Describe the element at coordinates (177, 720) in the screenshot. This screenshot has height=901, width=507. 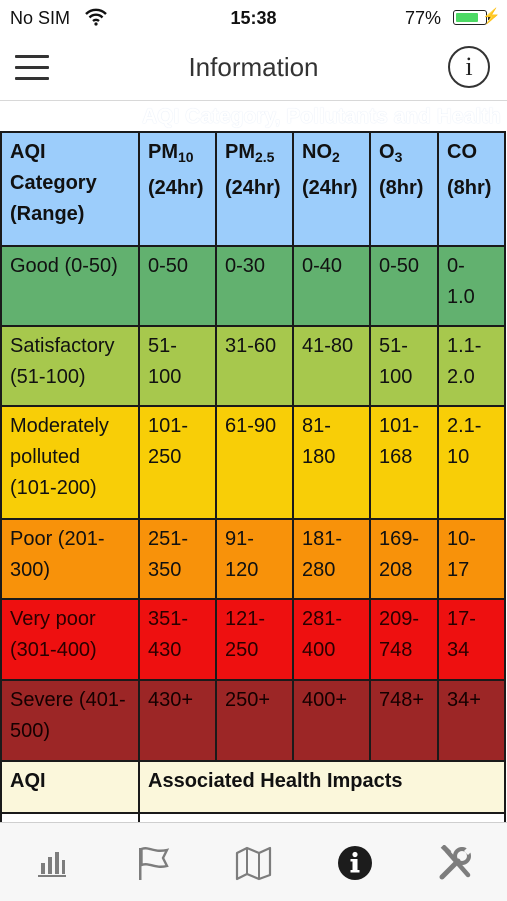
I see `pm10-cell: 430+` at that location.